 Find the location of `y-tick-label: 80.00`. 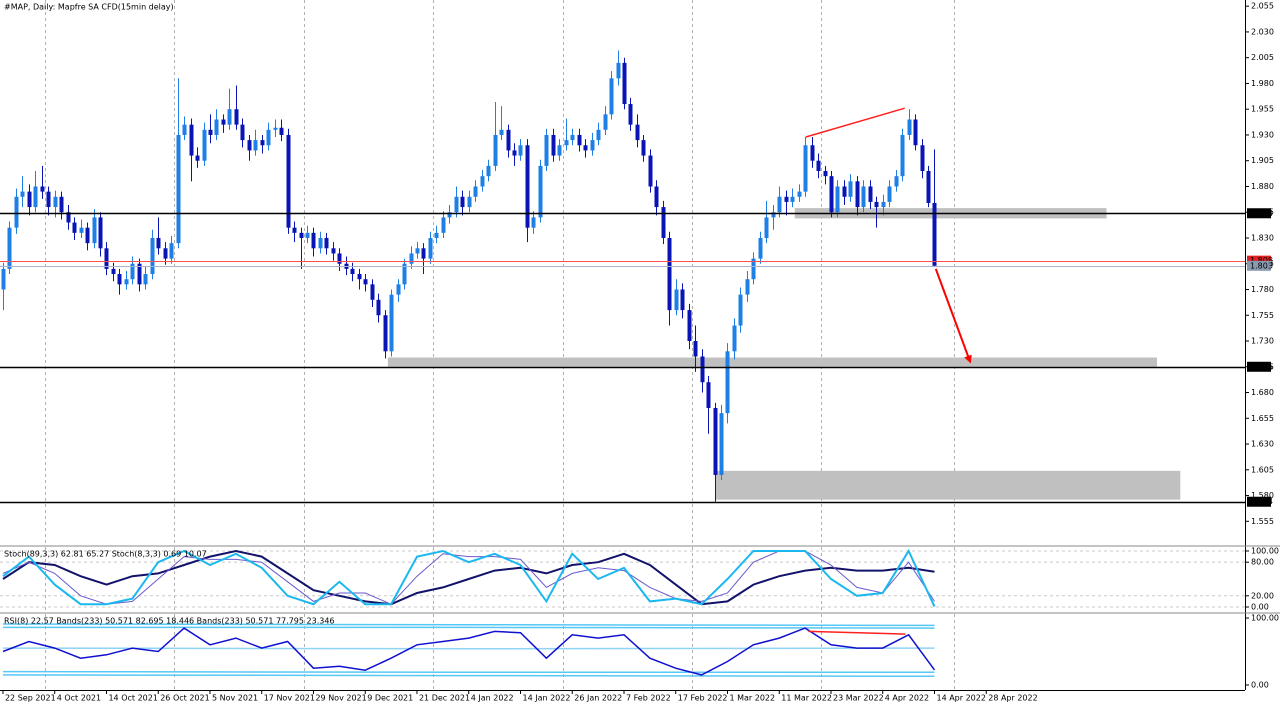

y-tick-label: 80.00 is located at coordinates (1262, 562).